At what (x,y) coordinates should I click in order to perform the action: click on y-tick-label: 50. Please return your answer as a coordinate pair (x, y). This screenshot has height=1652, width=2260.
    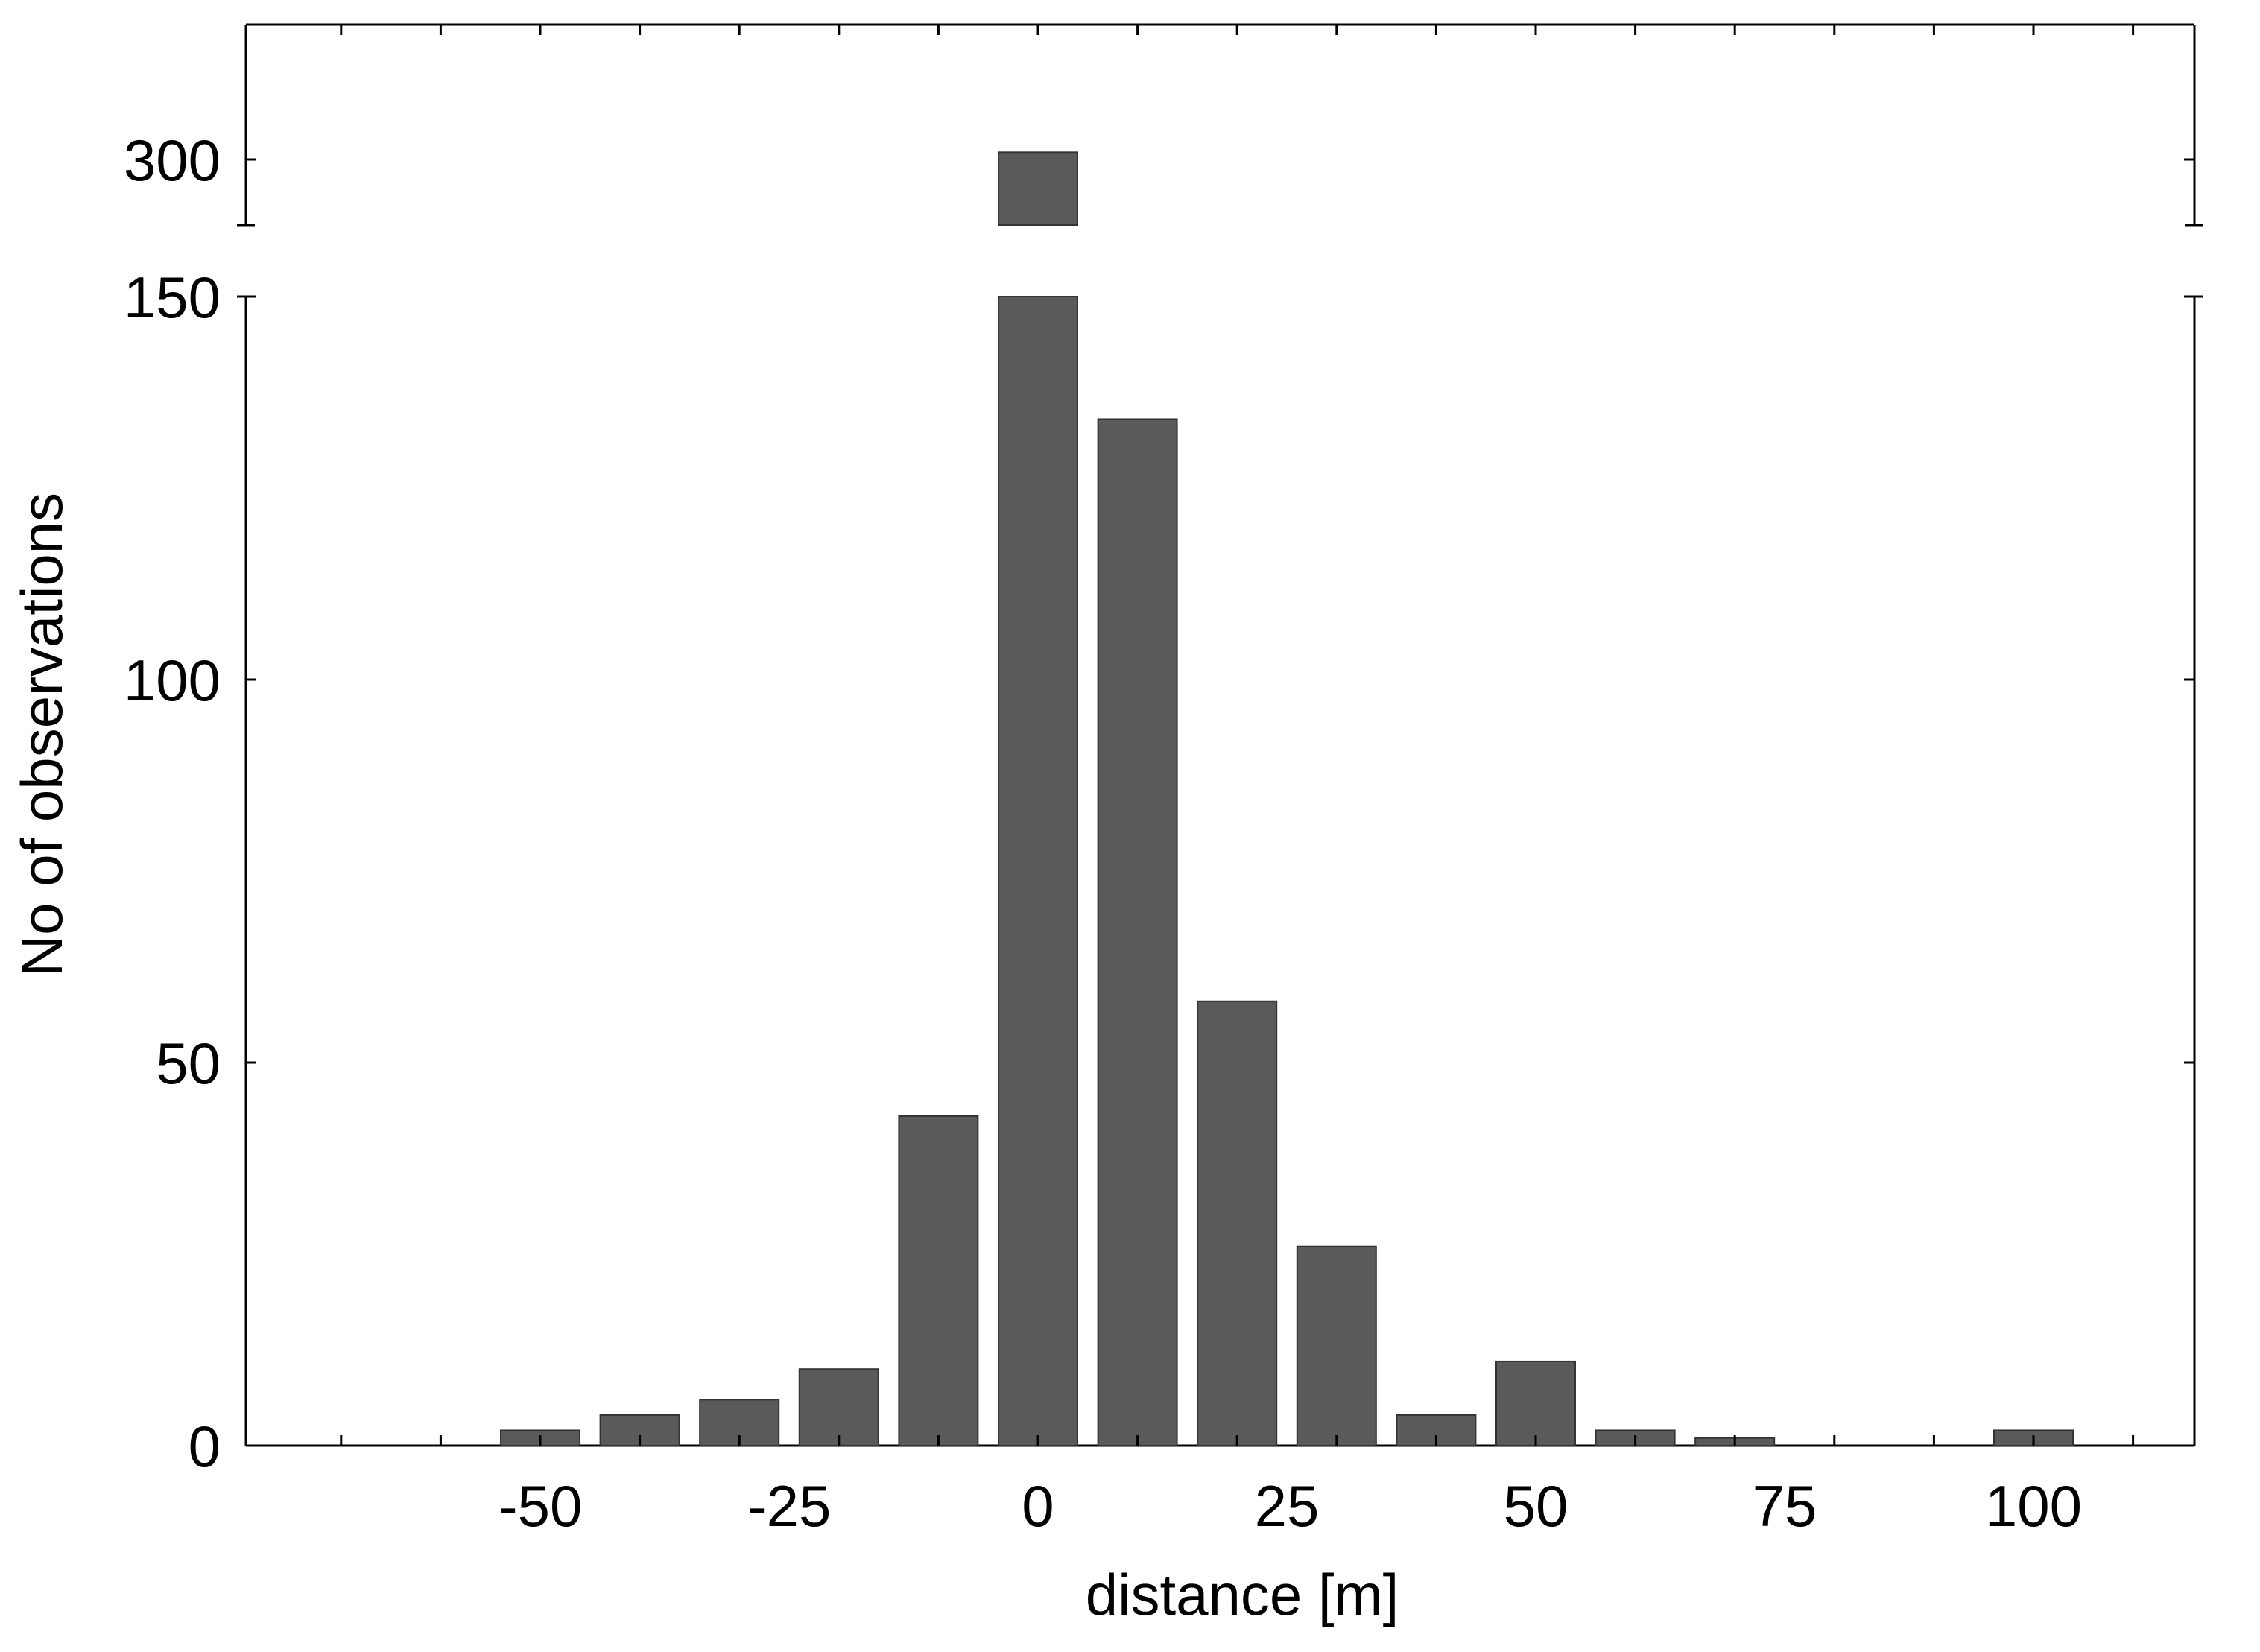
    Looking at the image, I should click on (189, 1064).